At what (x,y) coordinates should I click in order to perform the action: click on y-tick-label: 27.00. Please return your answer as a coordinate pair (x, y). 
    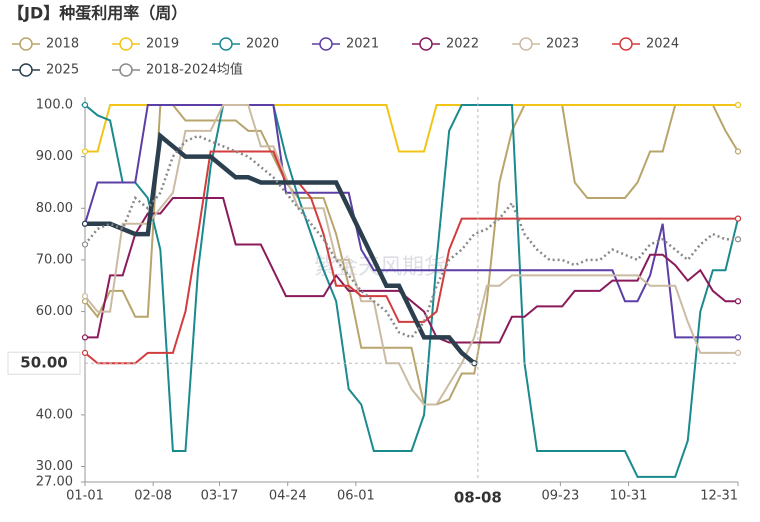
    Looking at the image, I should click on (54, 482).